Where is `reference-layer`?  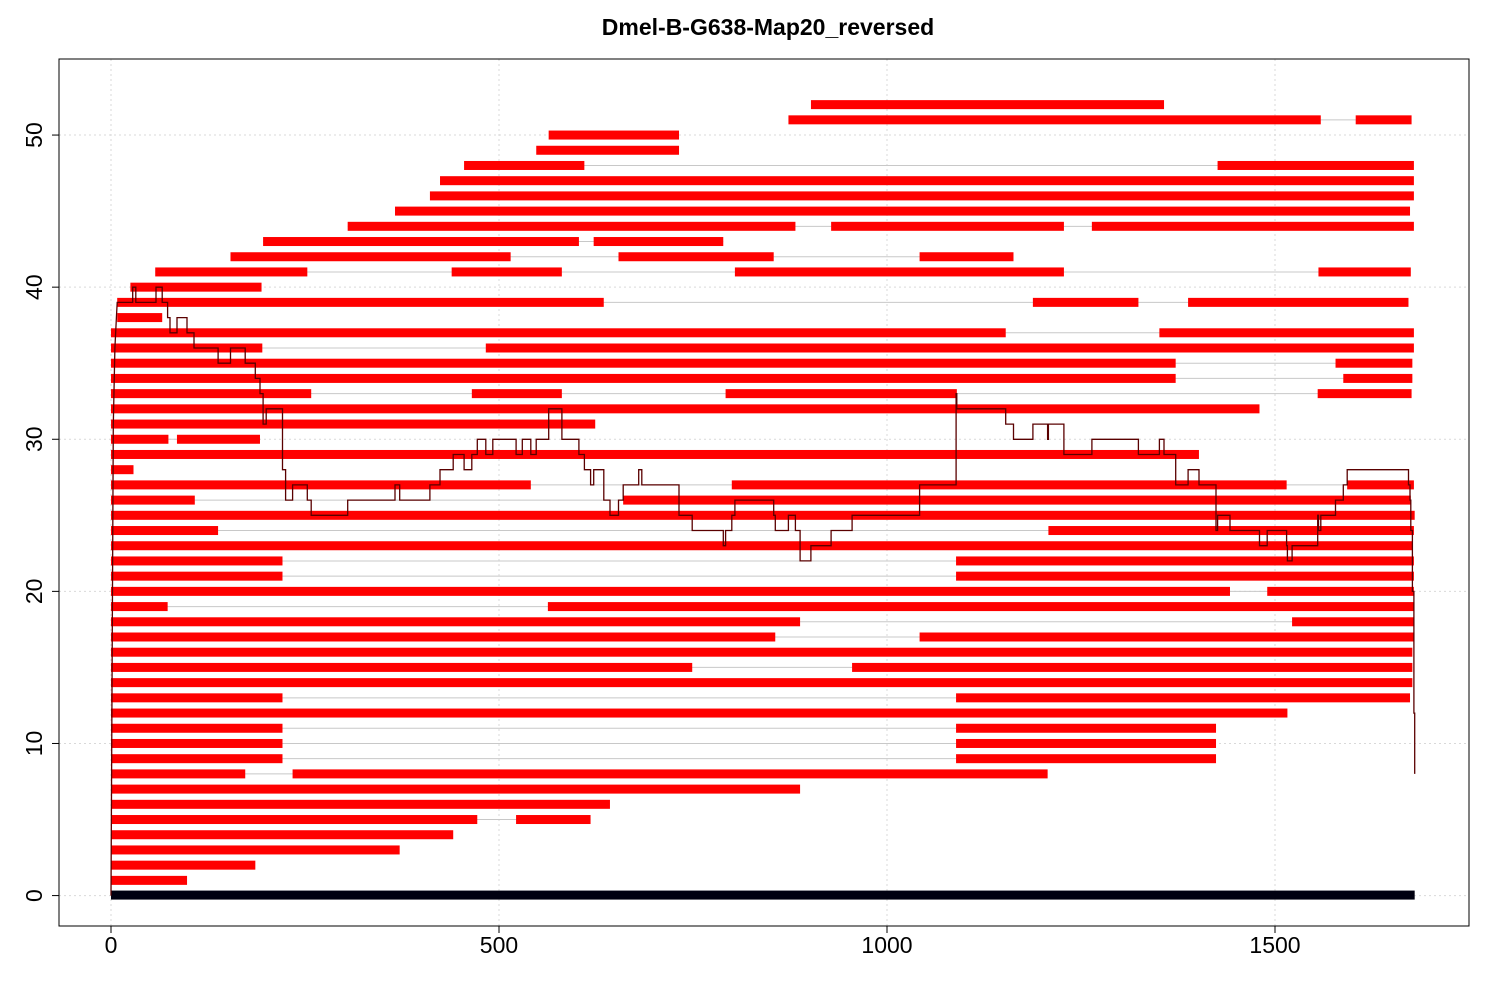 reference-layer is located at coordinates (762, 895).